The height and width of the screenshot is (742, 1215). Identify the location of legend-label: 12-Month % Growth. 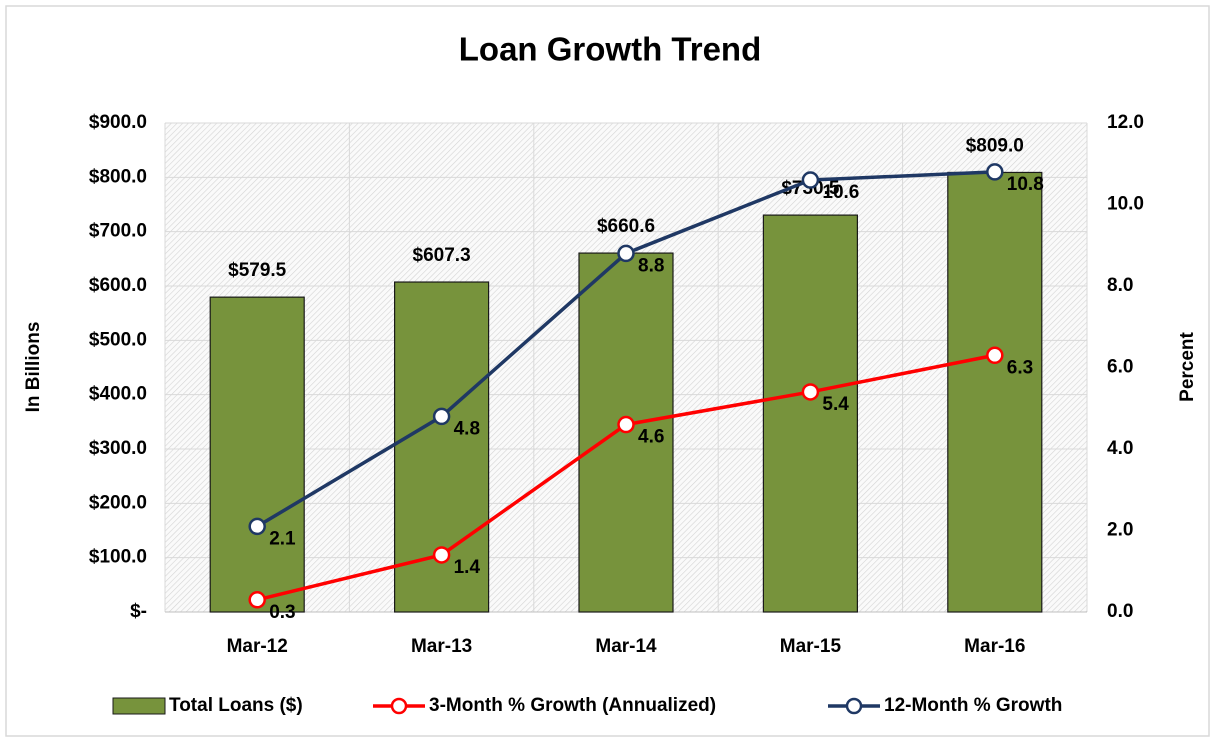
(973, 705).